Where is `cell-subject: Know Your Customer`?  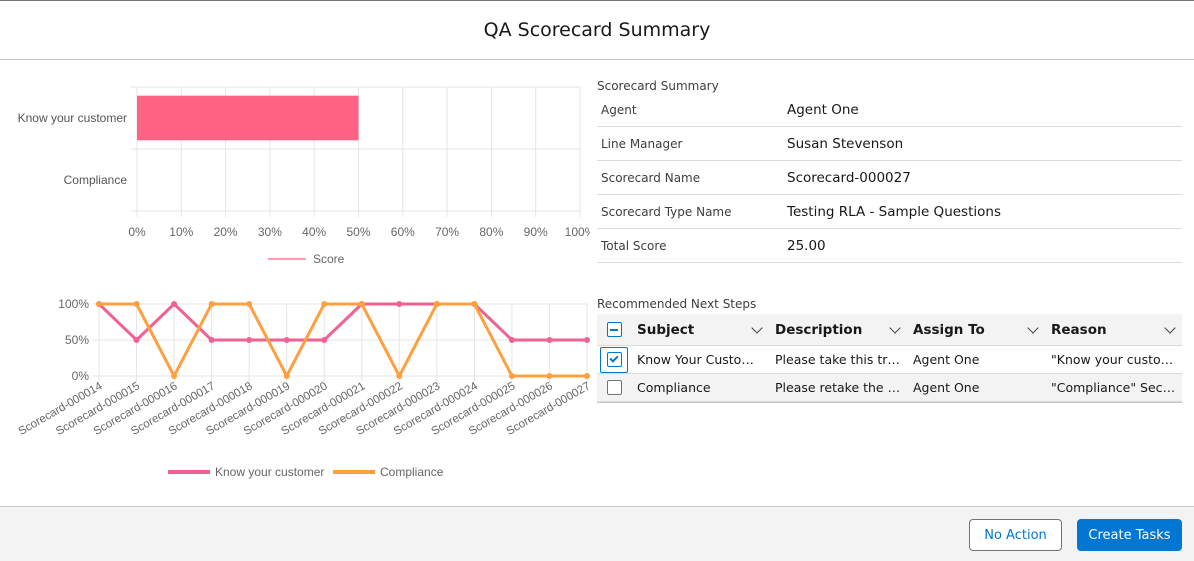
cell-subject: Know Your Customer is located at coordinates (702, 359).